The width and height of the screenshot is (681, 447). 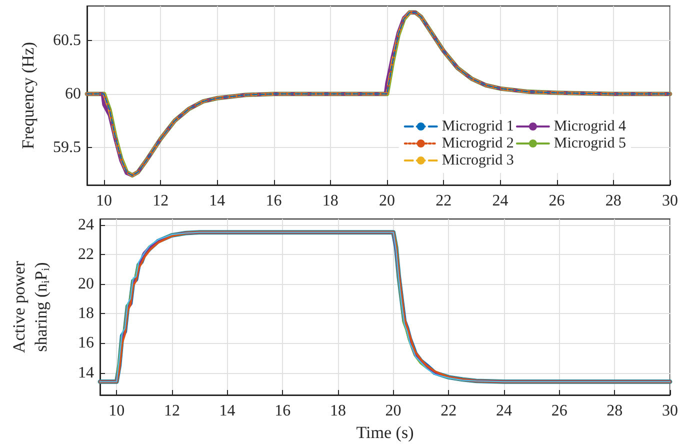 What do you see at coordinates (478, 160) in the screenshot?
I see `legend-label: Microgrid 3` at bounding box center [478, 160].